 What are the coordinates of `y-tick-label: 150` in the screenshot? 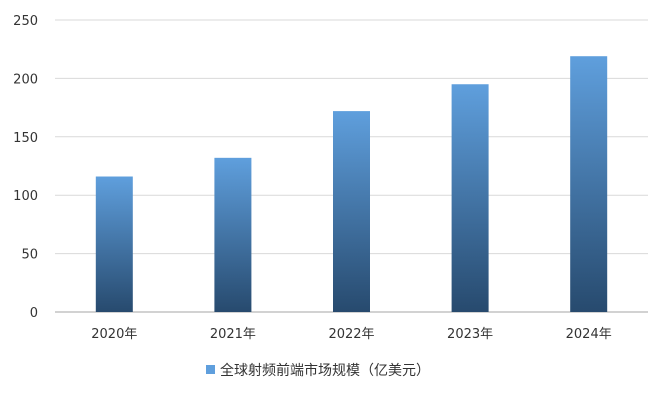 It's located at (25, 138).